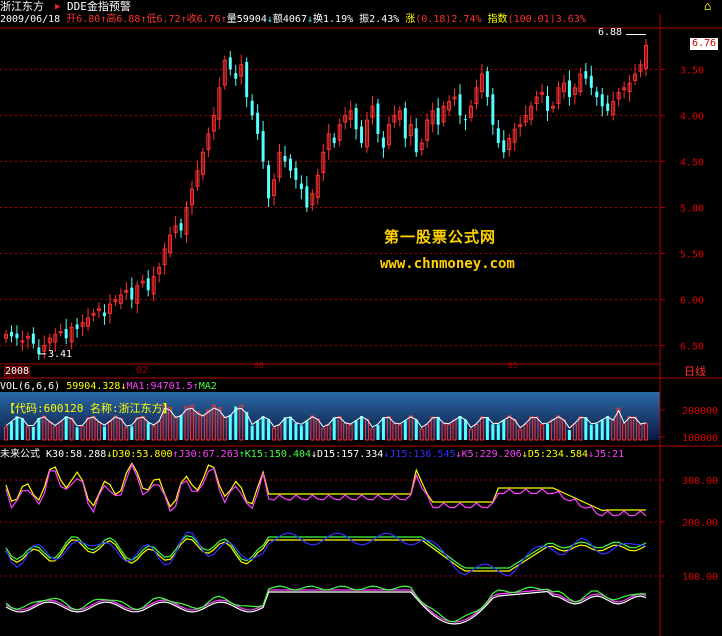 Image resolution: width=722 pixels, height=636 pixels. Describe the element at coordinates (88, 19) in the screenshot. I see `open-value: 6.80` at that location.